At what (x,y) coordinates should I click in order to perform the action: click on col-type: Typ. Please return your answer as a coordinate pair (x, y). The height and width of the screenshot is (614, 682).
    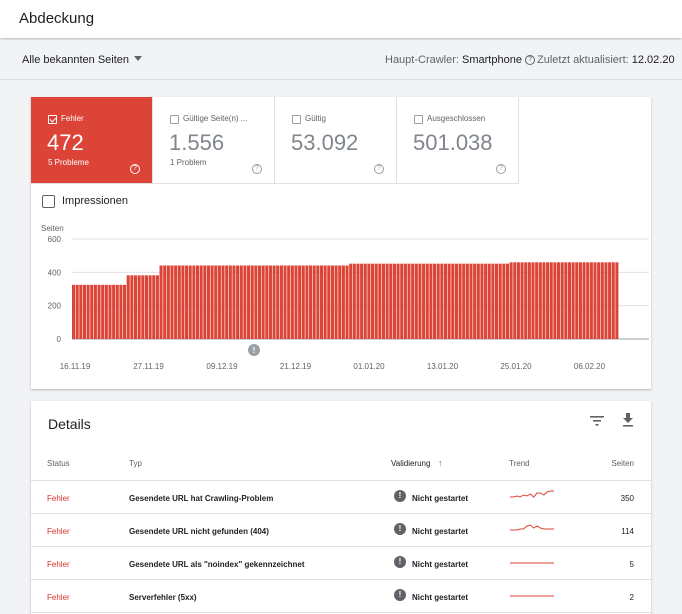
    Looking at the image, I should click on (135, 463).